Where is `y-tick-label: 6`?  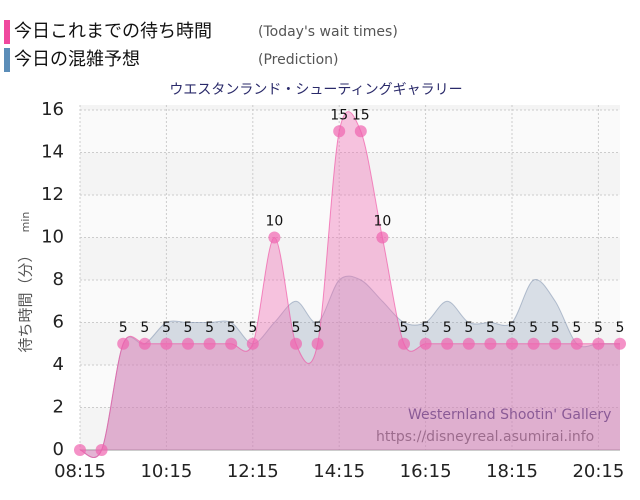
y-tick-label: 6 is located at coordinates (58, 322).